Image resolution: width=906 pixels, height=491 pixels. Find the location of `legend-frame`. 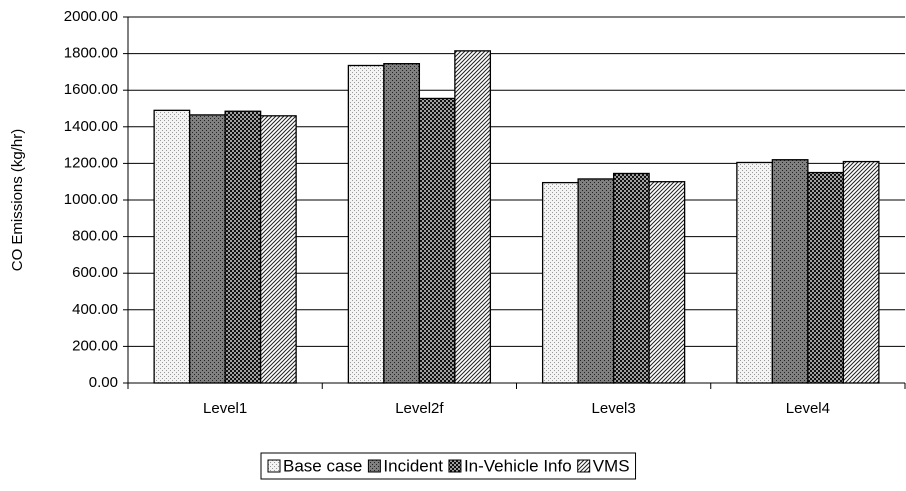

legend-frame is located at coordinates (448, 466).